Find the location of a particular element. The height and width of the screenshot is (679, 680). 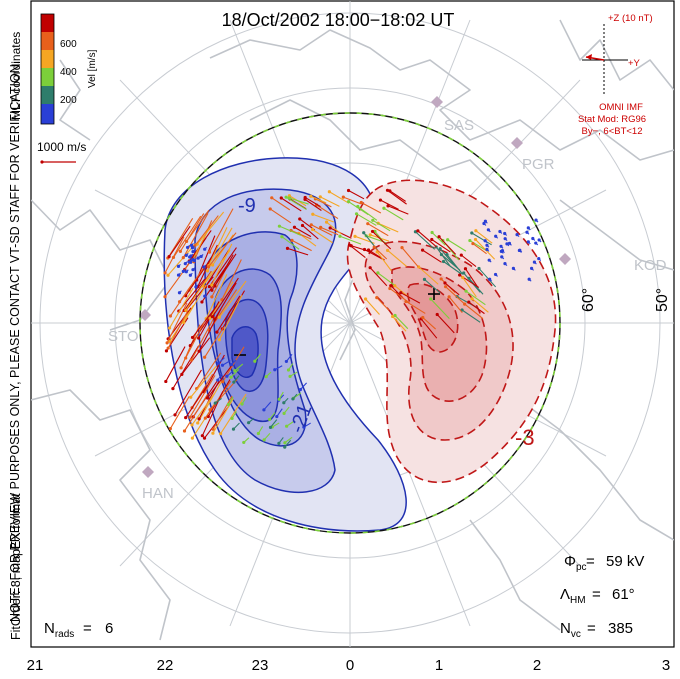

coordinate-label: MLT coordinates is located at coordinates (16, 76).